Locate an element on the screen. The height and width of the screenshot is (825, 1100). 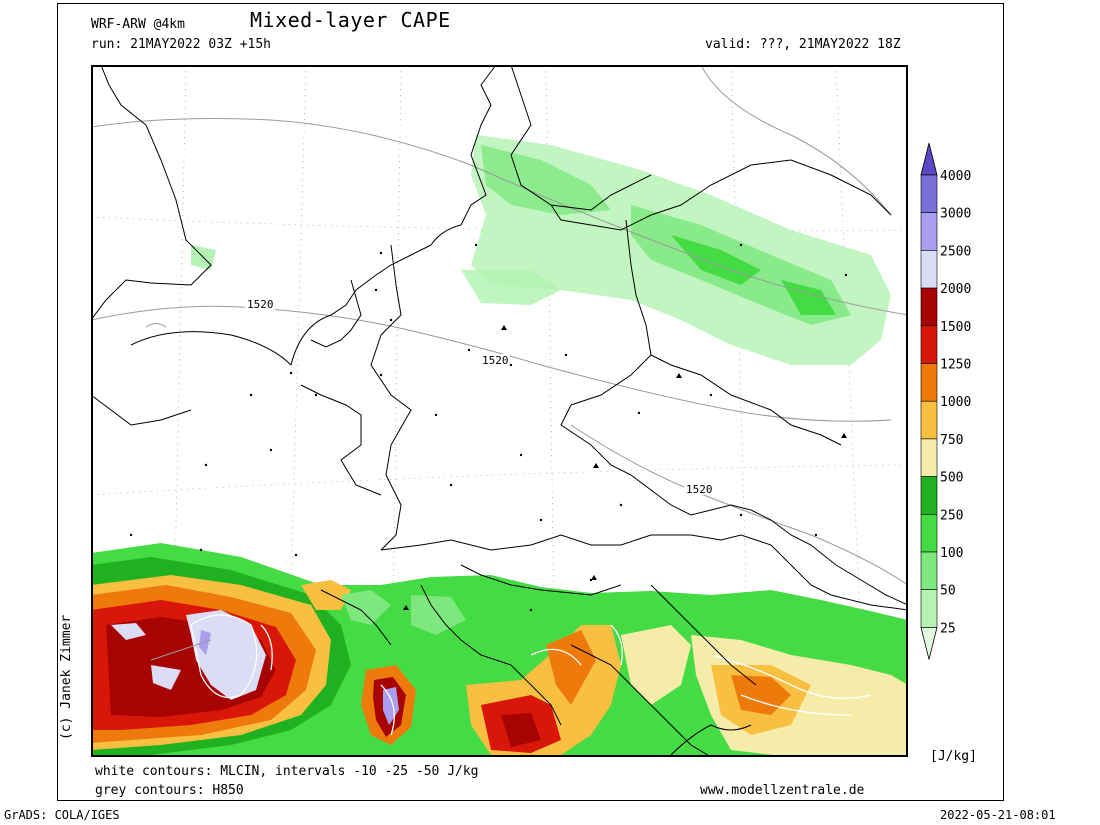
legend-label: 1000 is located at coordinates (955, 402).